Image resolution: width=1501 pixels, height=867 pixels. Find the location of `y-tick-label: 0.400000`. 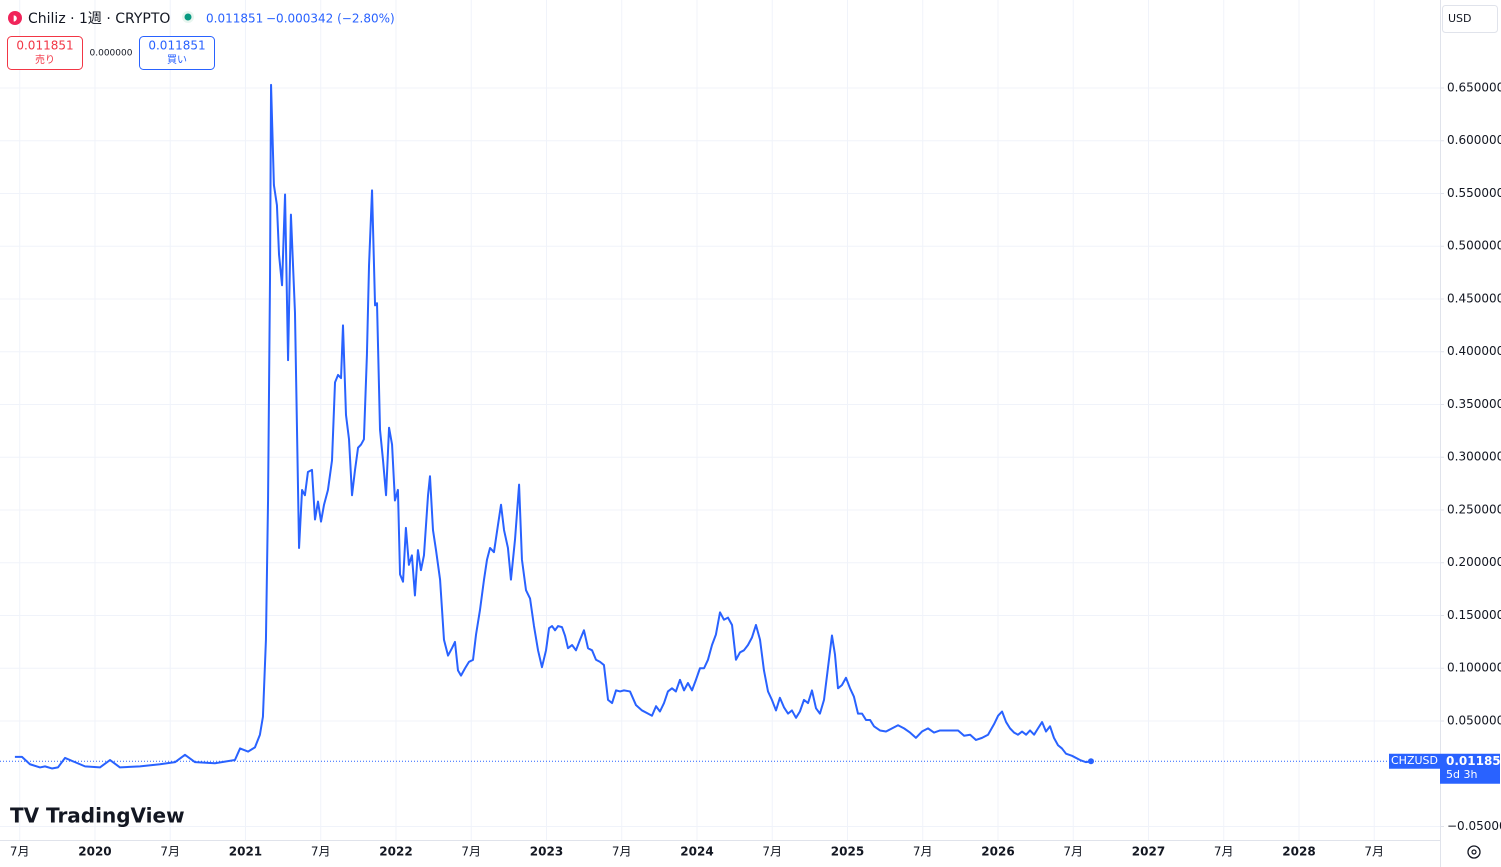

y-tick-label: 0.400000 is located at coordinates (1474, 351).